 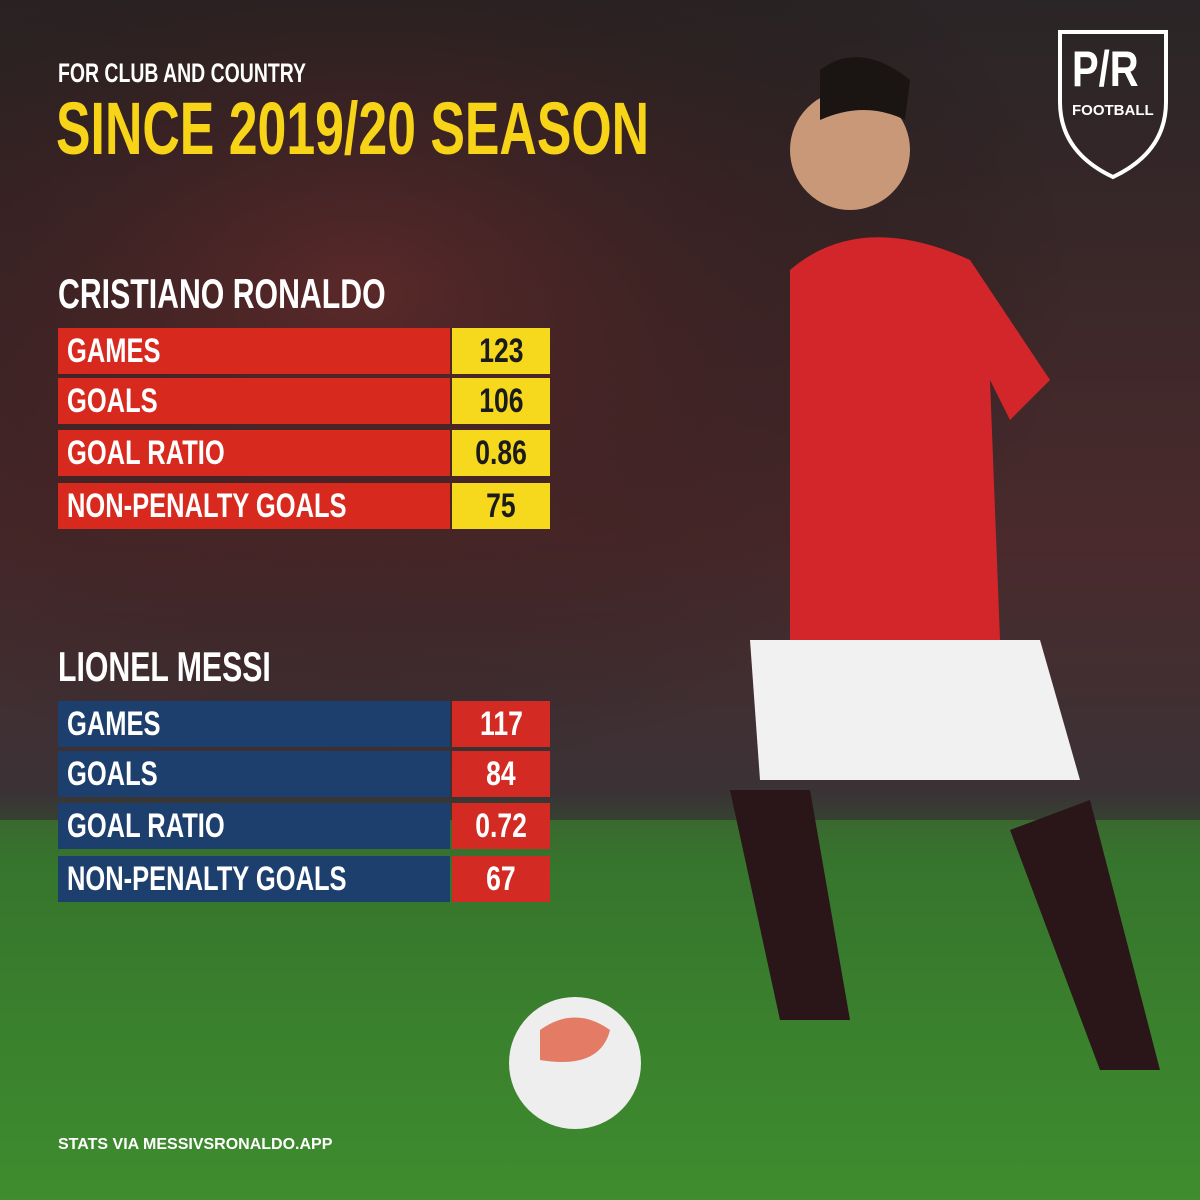 I want to click on stat-value-cell: 0.72, so click(x=501, y=826).